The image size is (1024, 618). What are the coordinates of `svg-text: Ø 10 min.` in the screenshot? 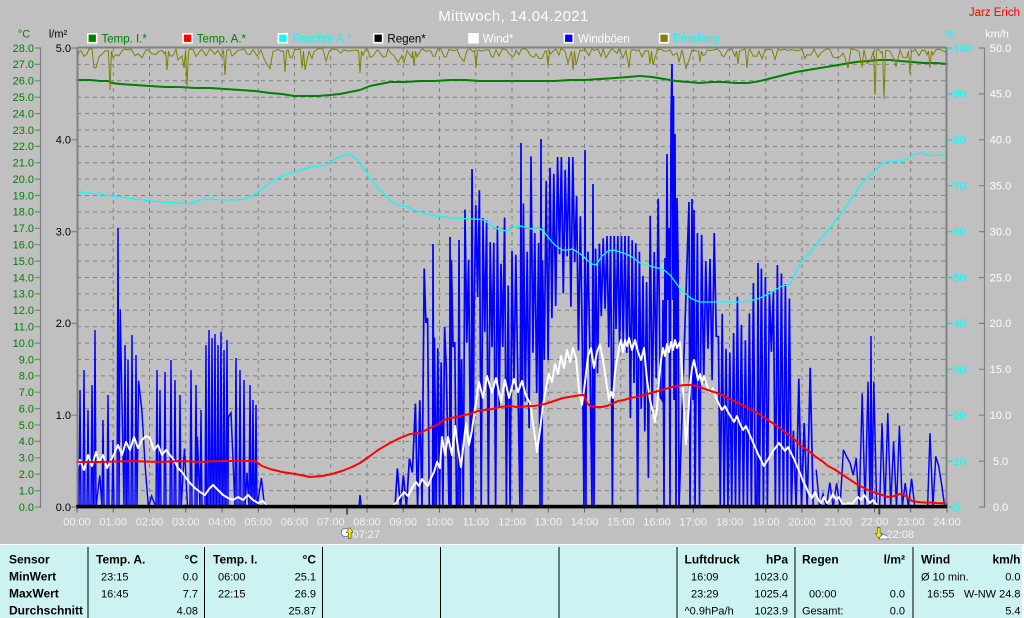 It's located at (945, 578).